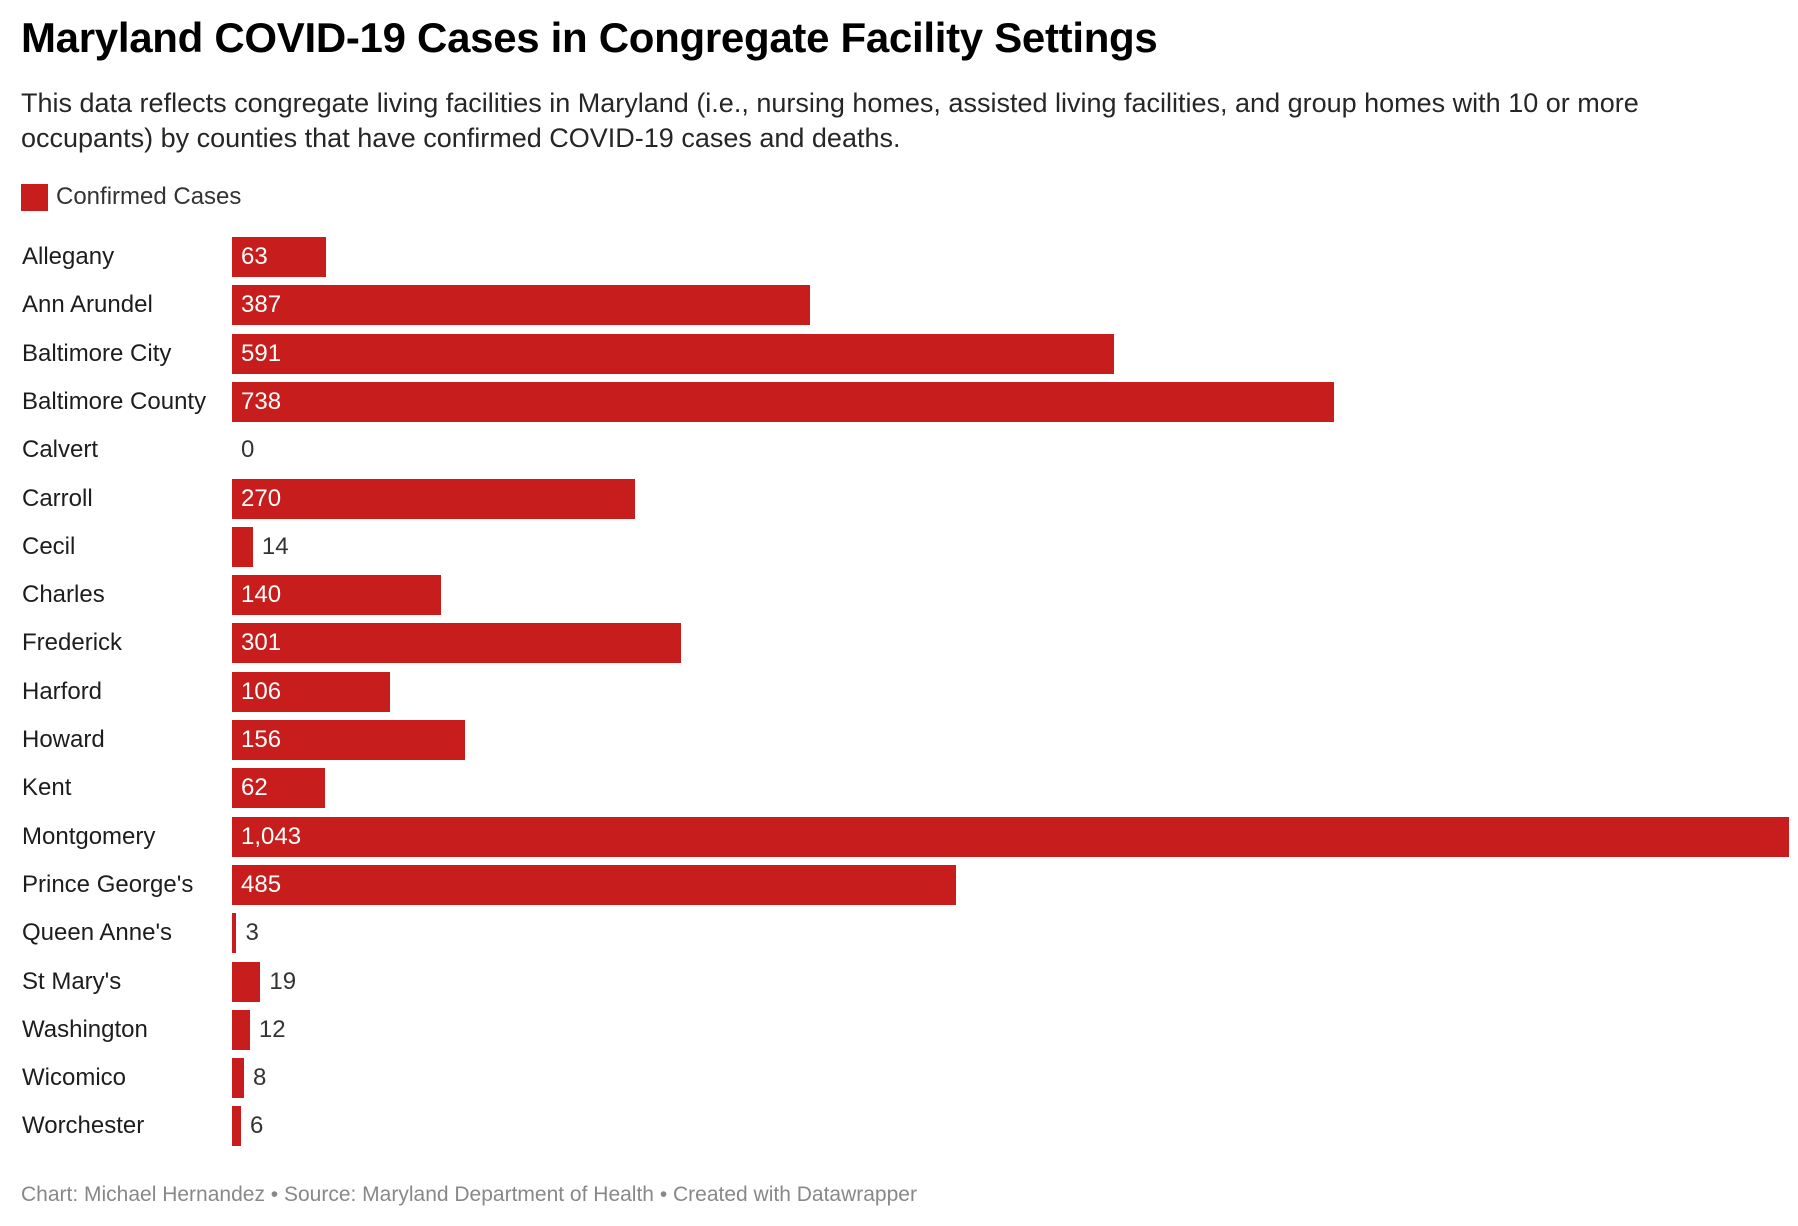 Image resolution: width=1798 pixels, height=1226 pixels. What do you see at coordinates (74, 1078) in the screenshot?
I see `category-label: Wicomico` at bounding box center [74, 1078].